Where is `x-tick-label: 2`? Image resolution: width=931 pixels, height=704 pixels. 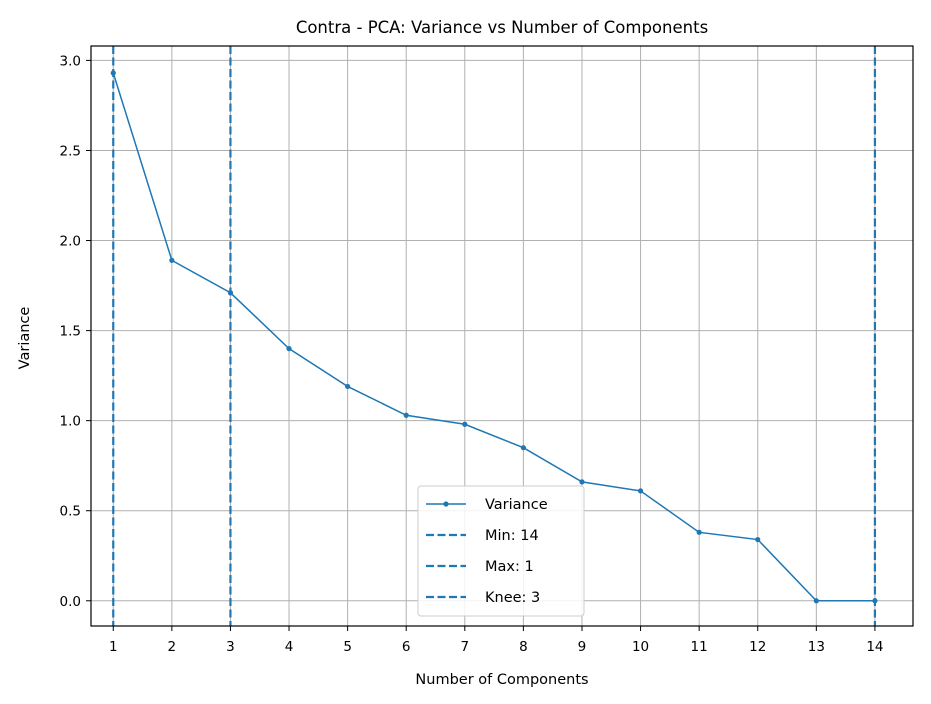 x-tick-label: 2 is located at coordinates (172, 647).